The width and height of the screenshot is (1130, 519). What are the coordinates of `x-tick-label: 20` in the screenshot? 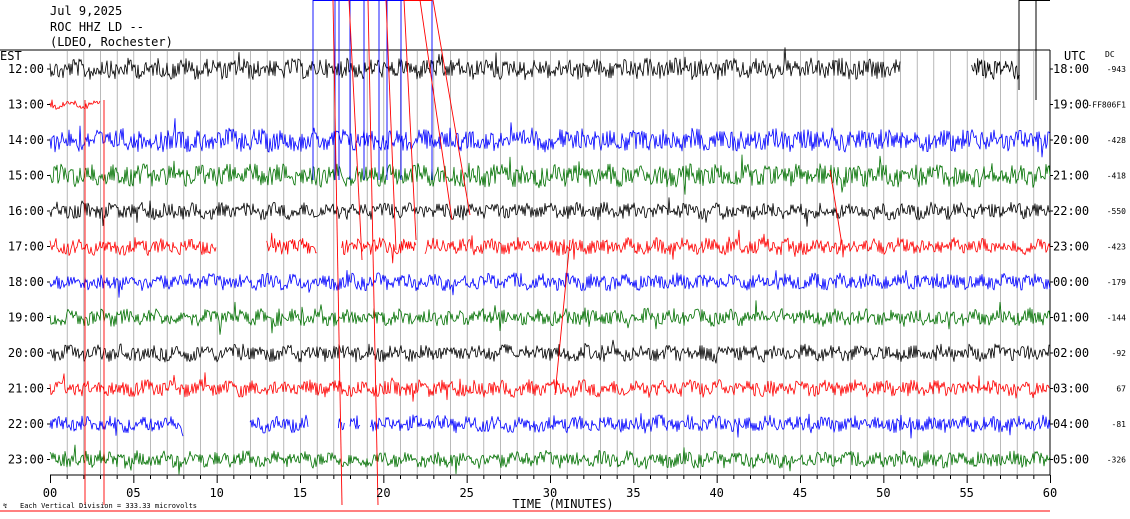 It's located at (383, 493).